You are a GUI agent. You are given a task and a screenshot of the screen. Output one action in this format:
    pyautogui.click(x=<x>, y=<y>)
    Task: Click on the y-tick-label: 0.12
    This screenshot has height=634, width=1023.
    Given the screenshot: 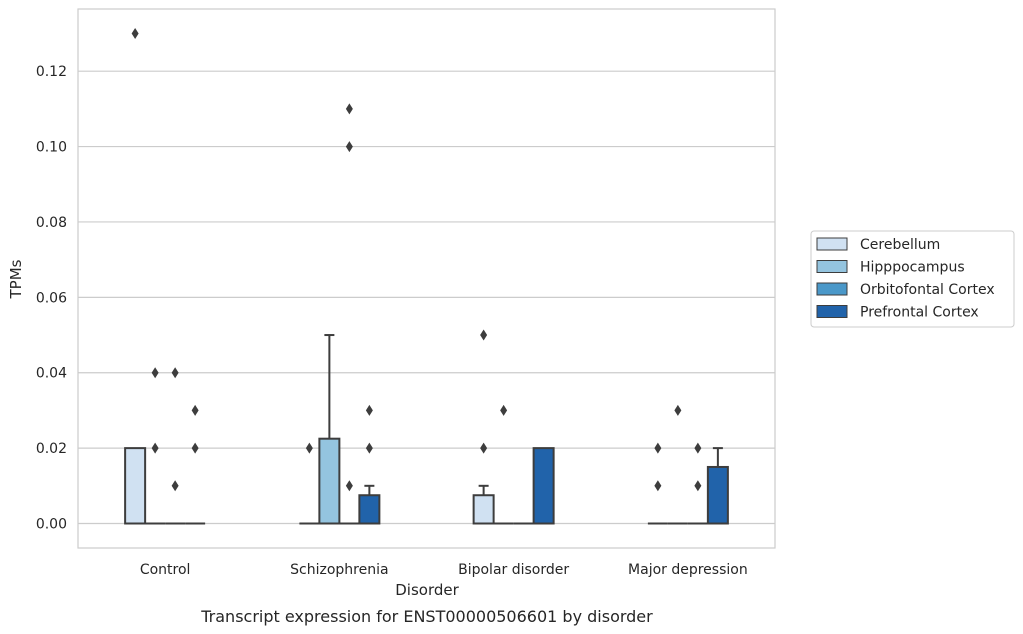 What is the action you would take?
    pyautogui.click(x=51, y=72)
    